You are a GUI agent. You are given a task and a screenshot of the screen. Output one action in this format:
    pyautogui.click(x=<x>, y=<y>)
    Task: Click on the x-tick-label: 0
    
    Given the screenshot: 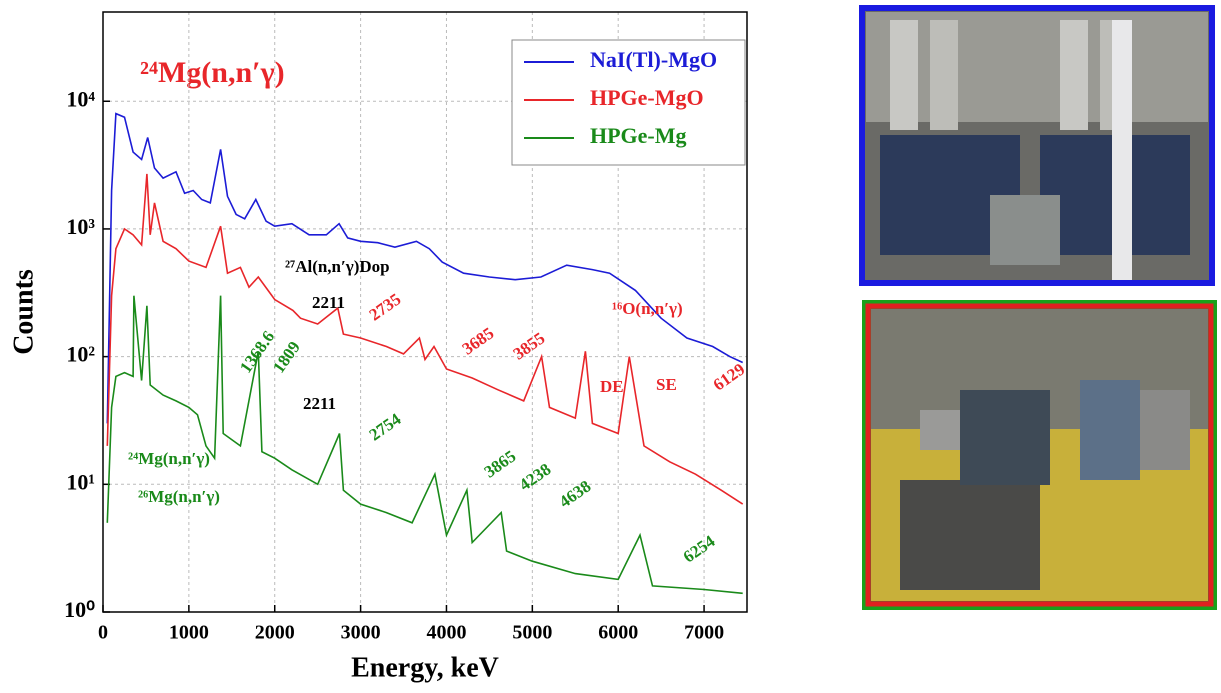 What is the action you would take?
    pyautogui.click(x=103, y=633)
    